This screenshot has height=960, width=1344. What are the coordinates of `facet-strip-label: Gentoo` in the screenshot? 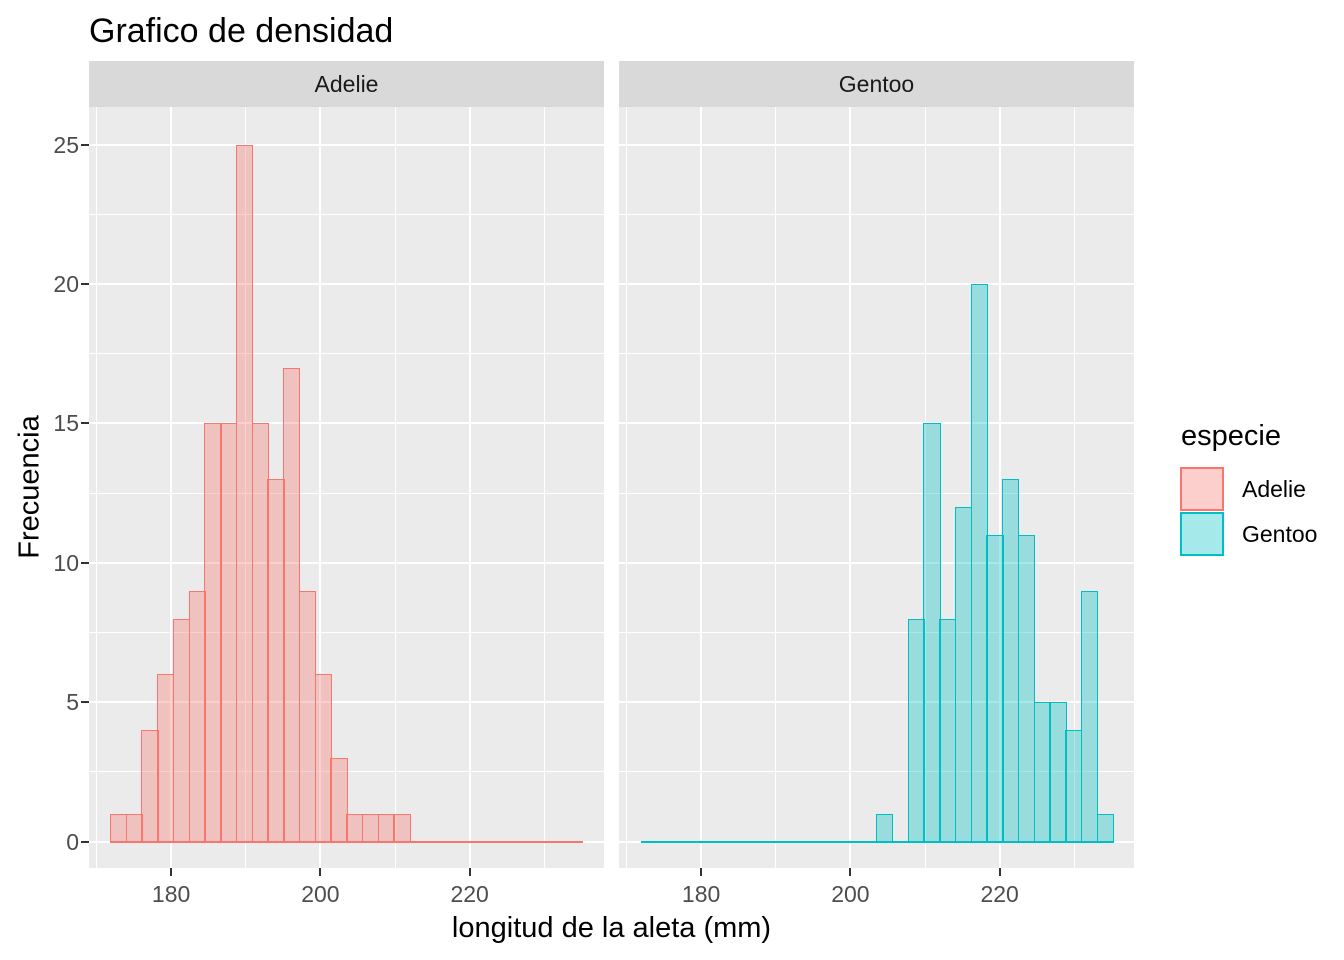 It's located at (876, 83).